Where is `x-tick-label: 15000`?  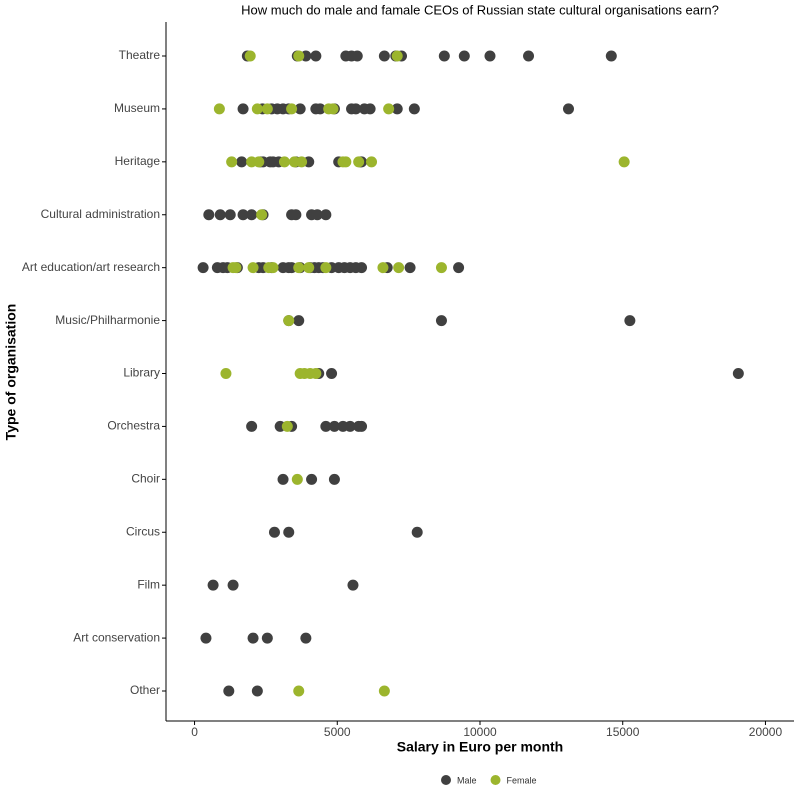 x-tick-label: 15000 is located at coordinates (623, 732).